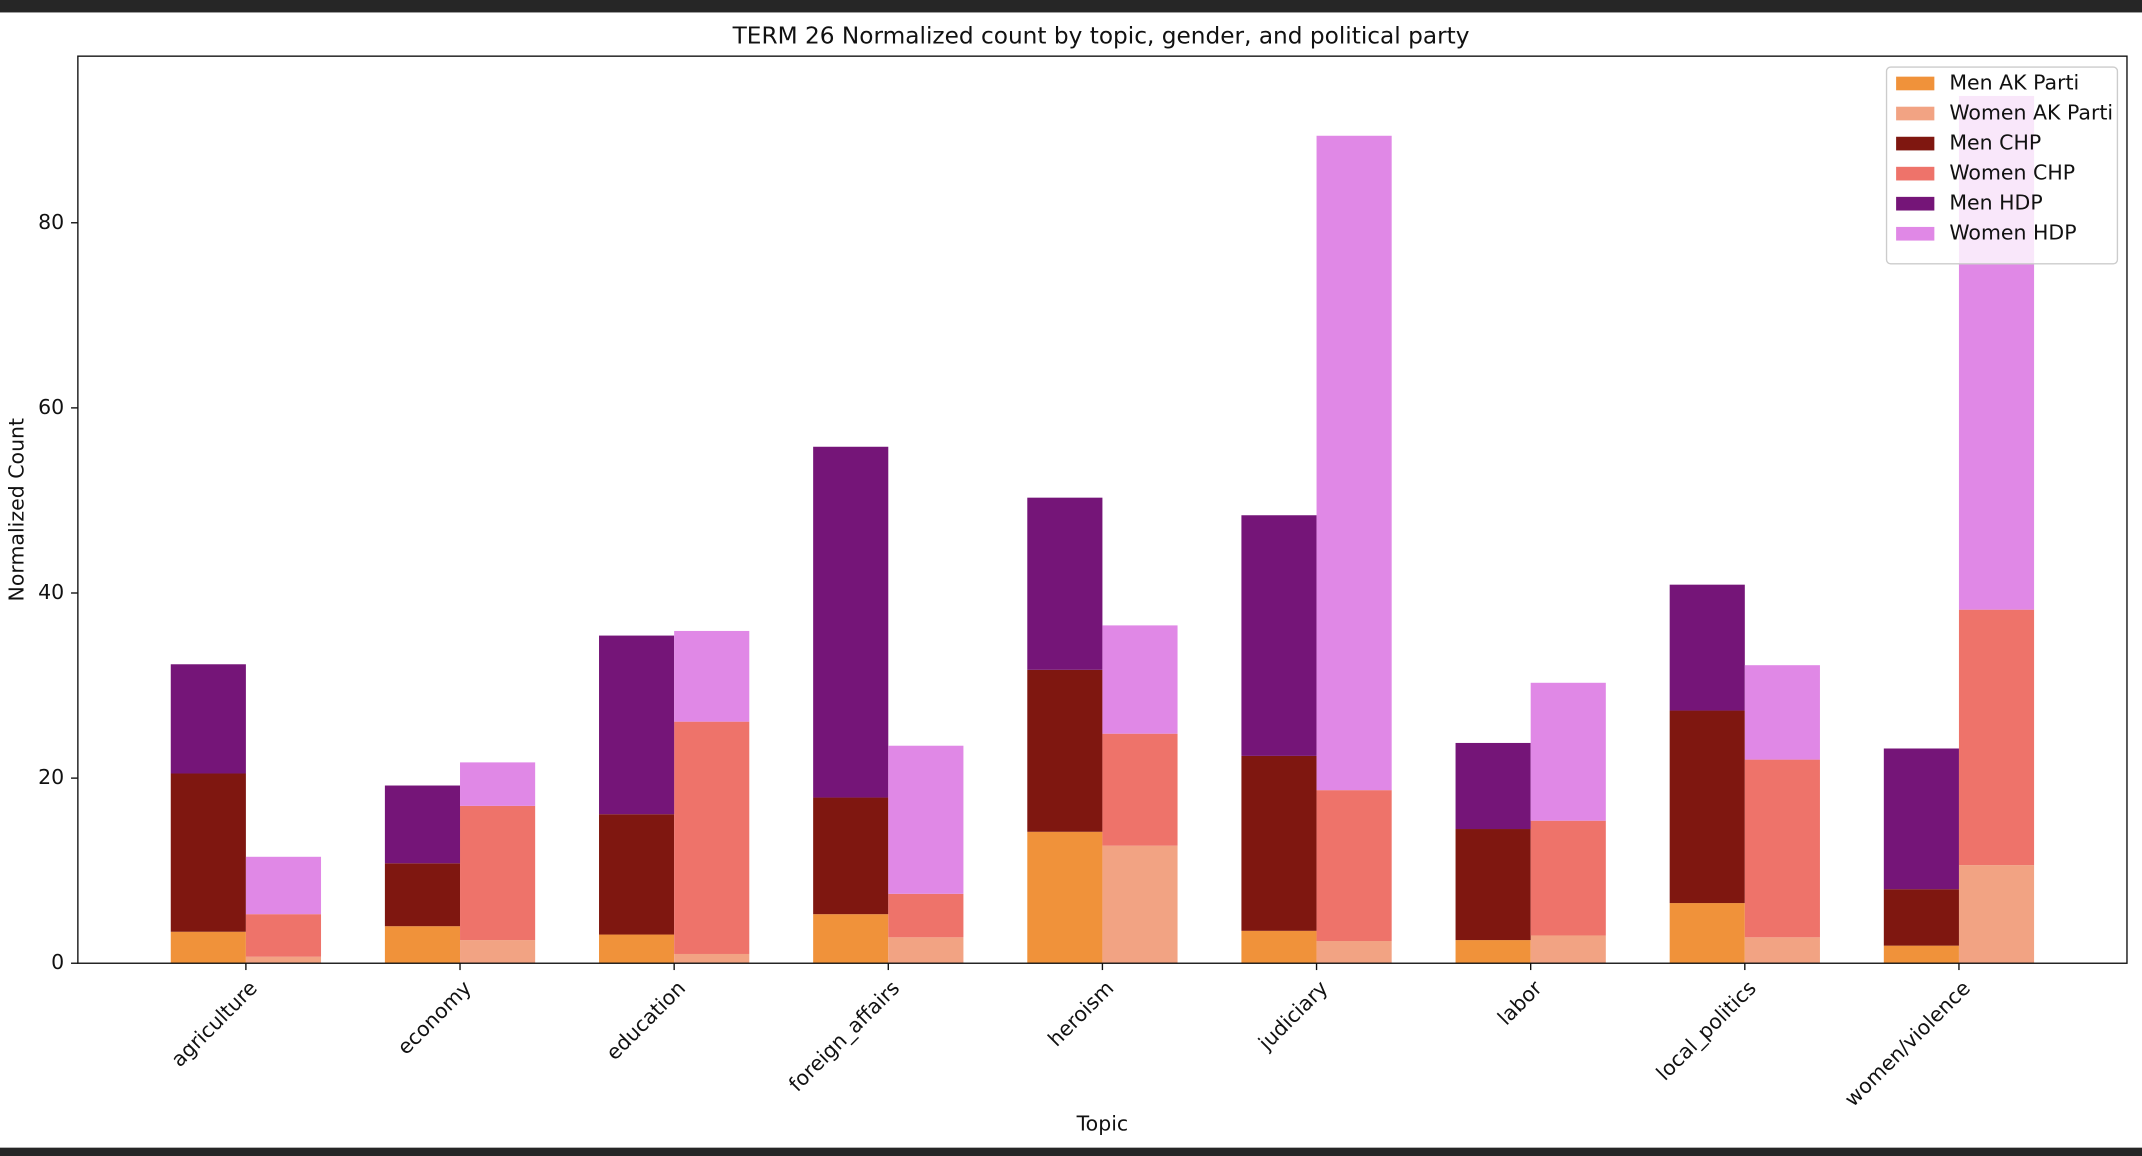 The width and height of the screenshot is (2142, 1156). I want to click on y-tick-label: 80, so click(51, 222).